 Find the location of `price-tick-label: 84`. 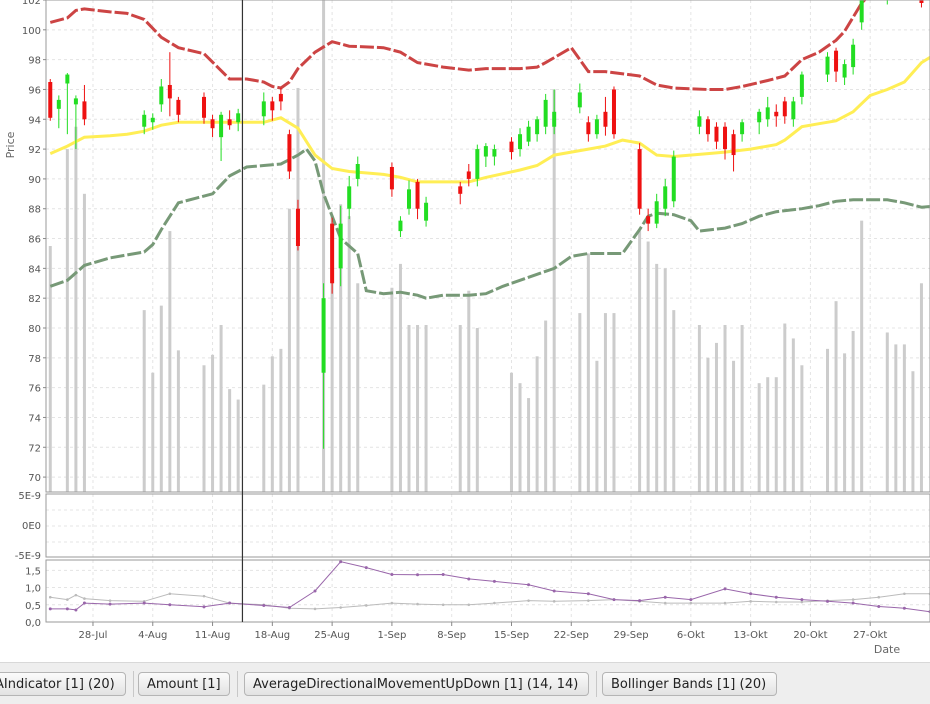

price-tick-label: 84 is located at coordinates (34, 269).